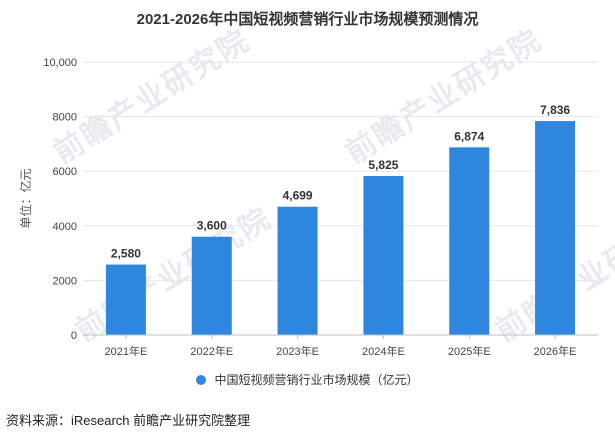  What do you see at coordinates (65, 281) in the screenshot?
I see `y-tick-label: 2000` at bounding box center [65, 281].